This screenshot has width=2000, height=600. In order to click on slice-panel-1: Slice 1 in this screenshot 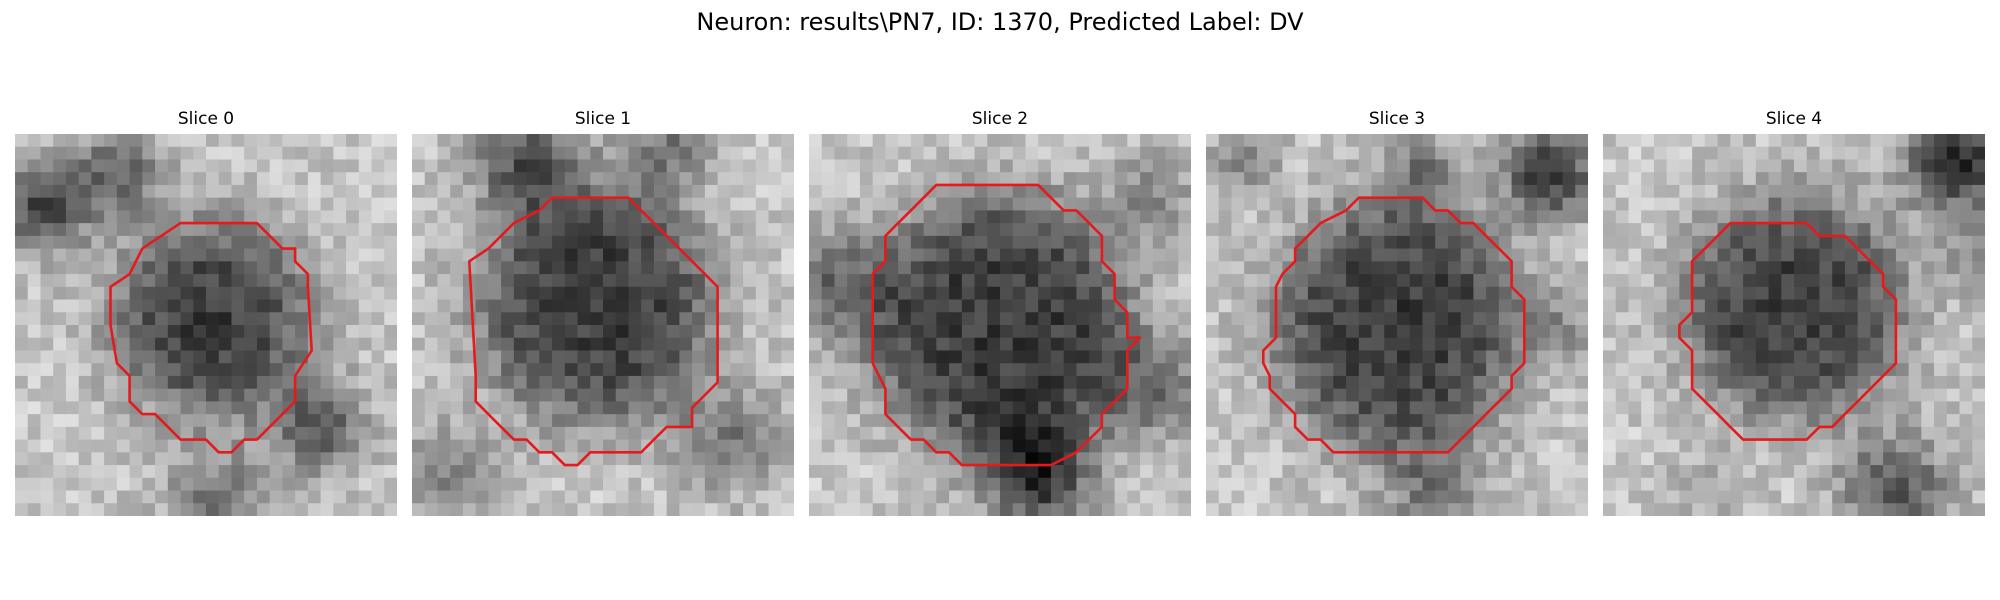, I will do `click(603, 316)`.